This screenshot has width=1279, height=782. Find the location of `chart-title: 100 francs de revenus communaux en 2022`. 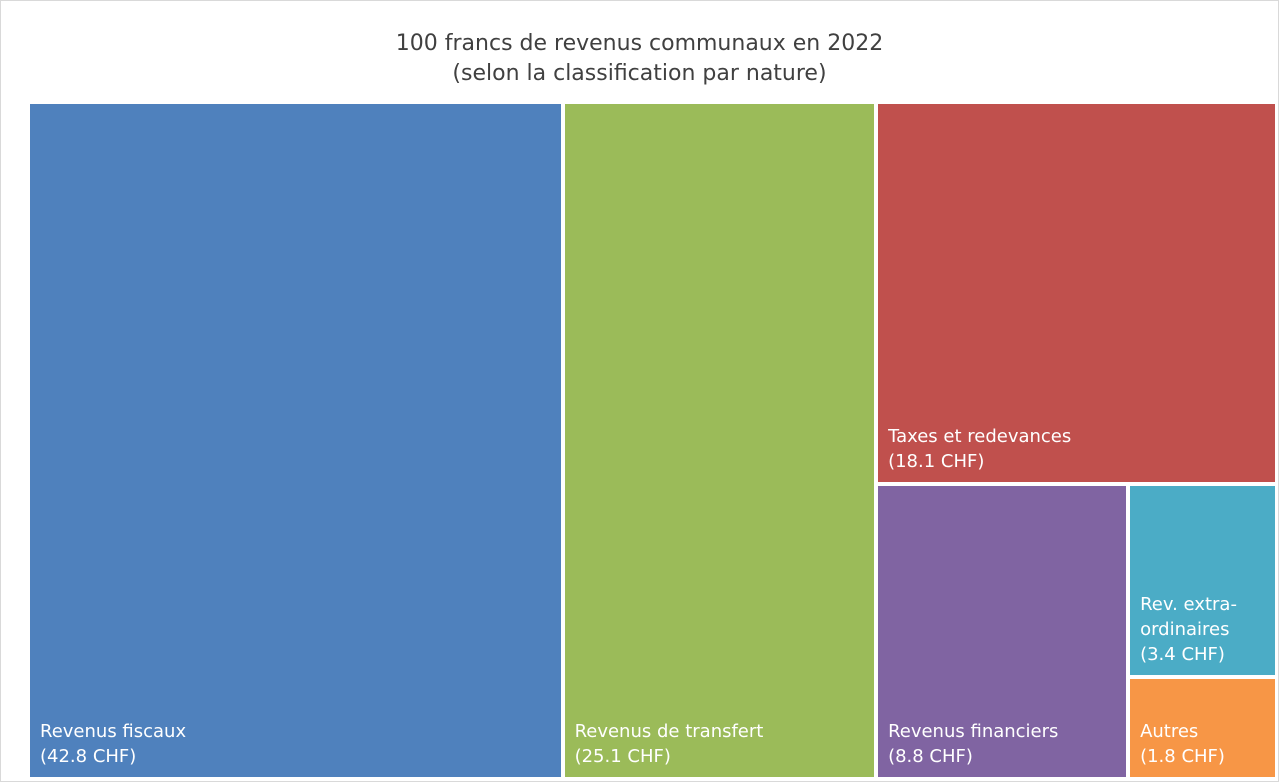

chart-title: 100 francs de revenus communaux en 2022 is located at coordinates (639, 43).